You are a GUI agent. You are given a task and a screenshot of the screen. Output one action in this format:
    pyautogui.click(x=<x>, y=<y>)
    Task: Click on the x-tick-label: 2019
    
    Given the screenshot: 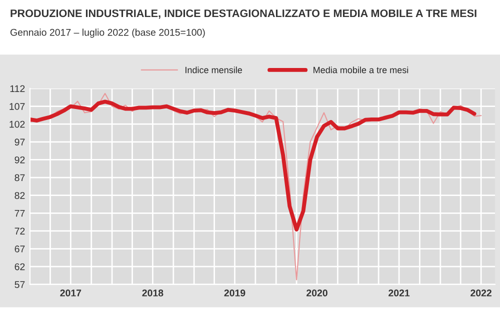 What is the action you would take?
    pyautogui.click(x=235, y=293)
    